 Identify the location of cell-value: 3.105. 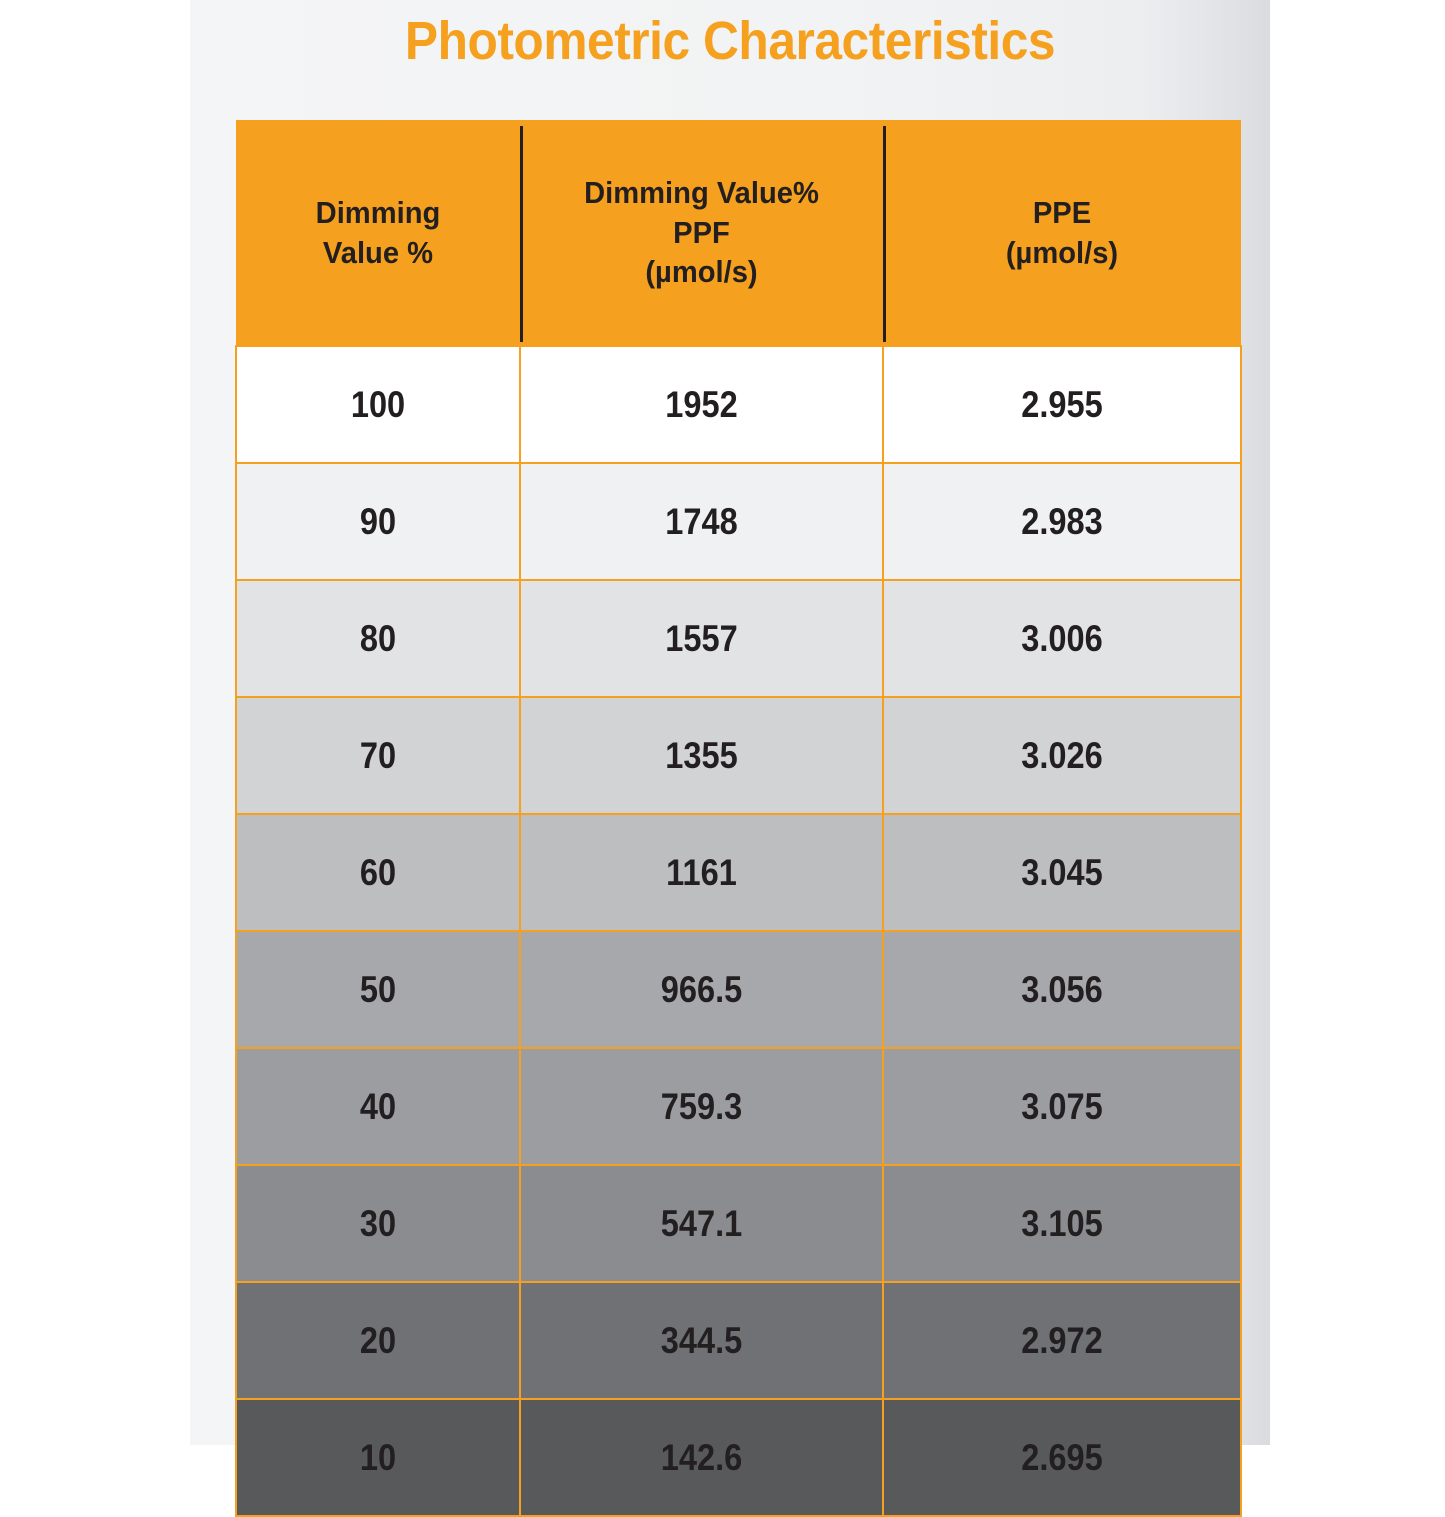
(1062, 1223).